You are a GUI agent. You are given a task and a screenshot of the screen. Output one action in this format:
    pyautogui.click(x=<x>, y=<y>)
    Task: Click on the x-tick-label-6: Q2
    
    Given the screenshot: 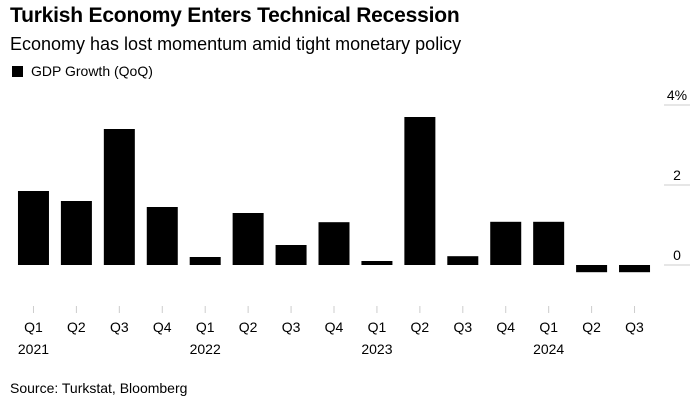 What is the action you would take?
    pyautogui.click(x=248, y=327)
    